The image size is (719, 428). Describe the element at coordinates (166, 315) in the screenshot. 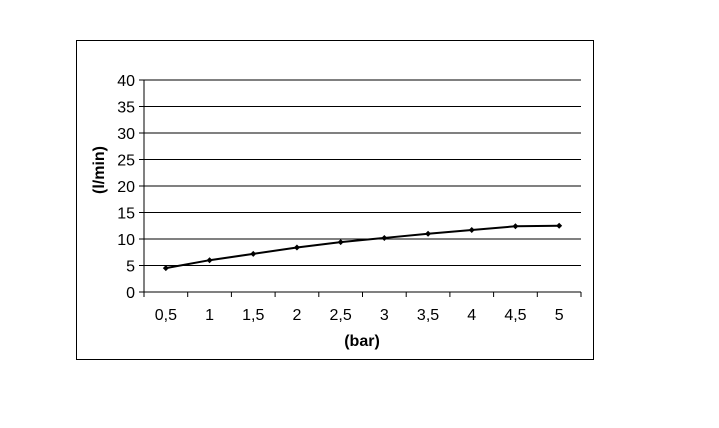

I see `x-tick-label-0: 0,5` at that location.